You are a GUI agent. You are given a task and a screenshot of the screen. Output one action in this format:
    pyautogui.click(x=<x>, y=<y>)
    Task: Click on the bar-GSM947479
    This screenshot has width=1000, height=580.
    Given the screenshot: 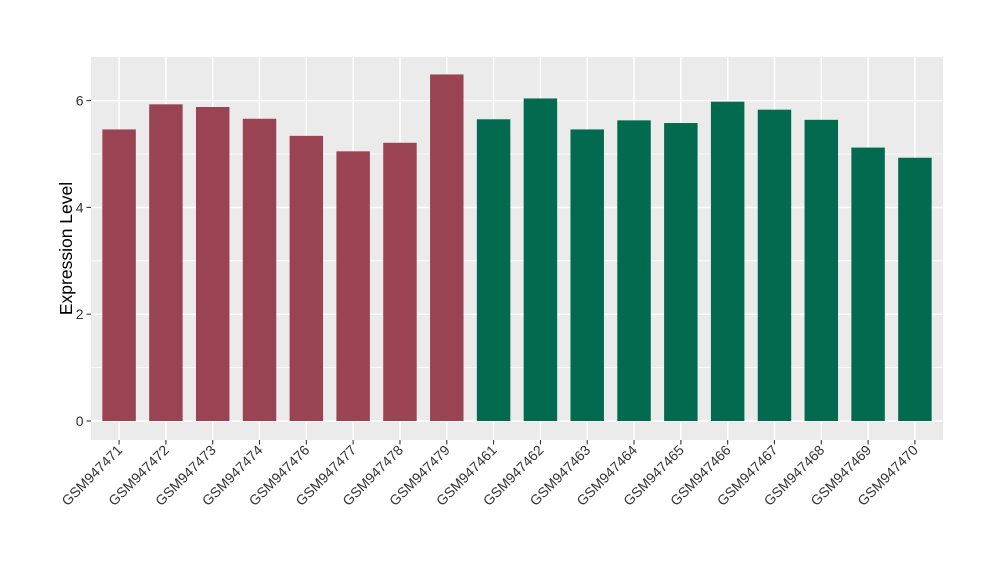 What is the action you would take?
    pyautogui.click(x=447, y=248)
    